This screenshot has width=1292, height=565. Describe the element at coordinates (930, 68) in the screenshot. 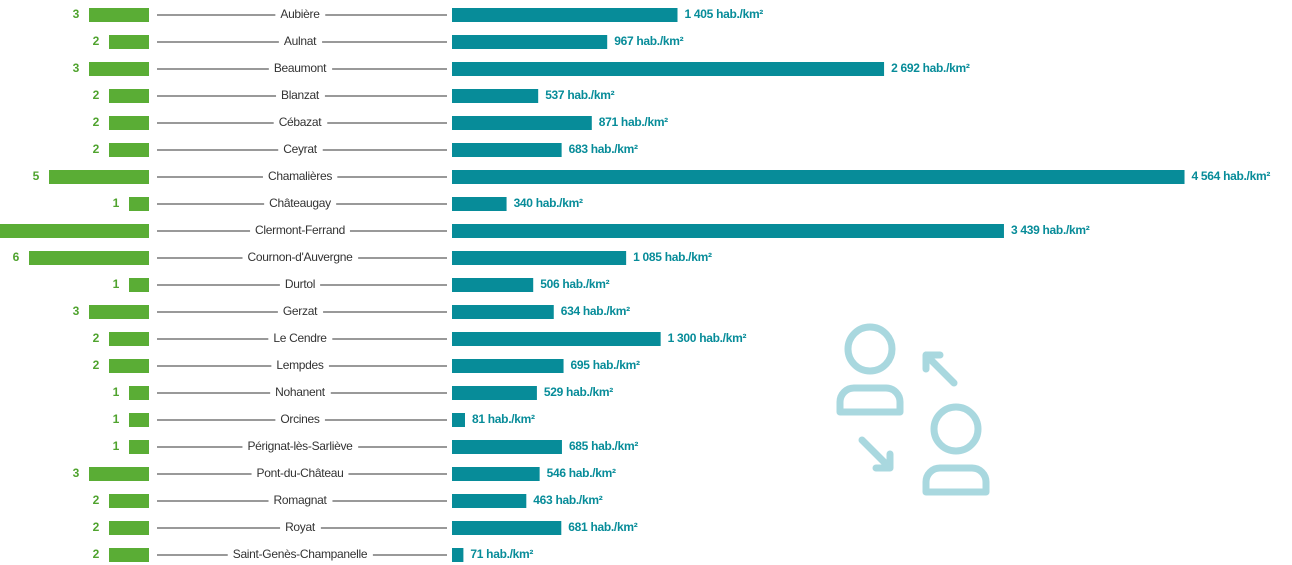

I see `density-value-label: 2 692 hab./km²` at that location.